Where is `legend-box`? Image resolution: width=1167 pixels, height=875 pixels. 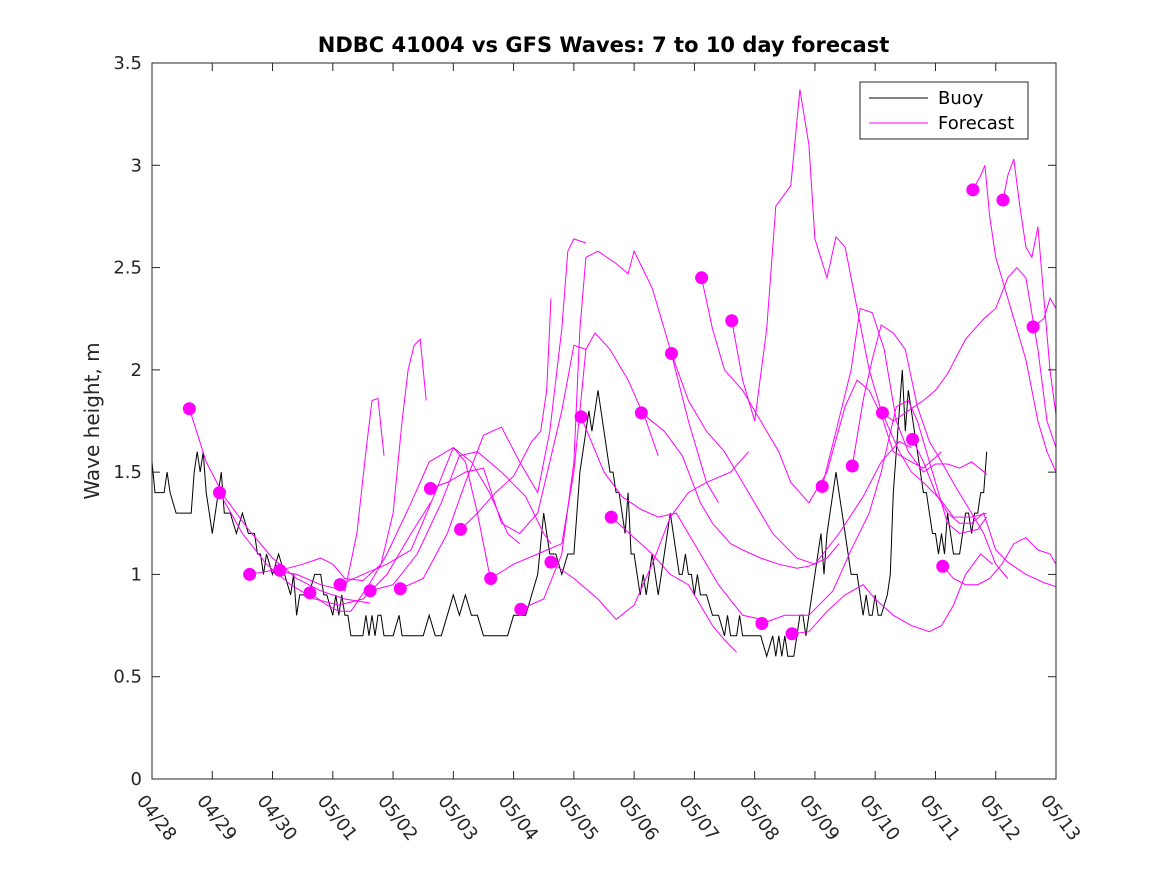
legend-box is located at coordinates (944, 110).